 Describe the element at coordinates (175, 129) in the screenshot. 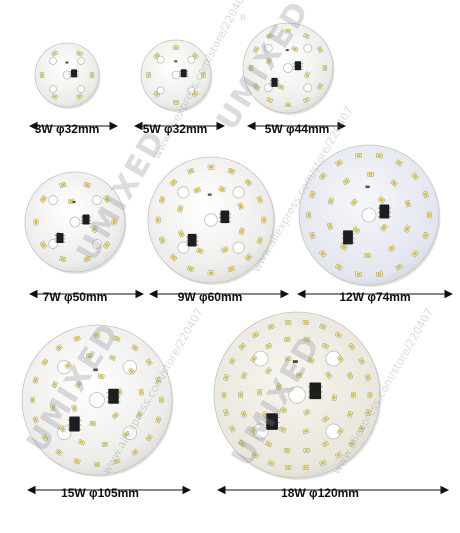

I see `caption-b2: 5W φ32mm` at that location.